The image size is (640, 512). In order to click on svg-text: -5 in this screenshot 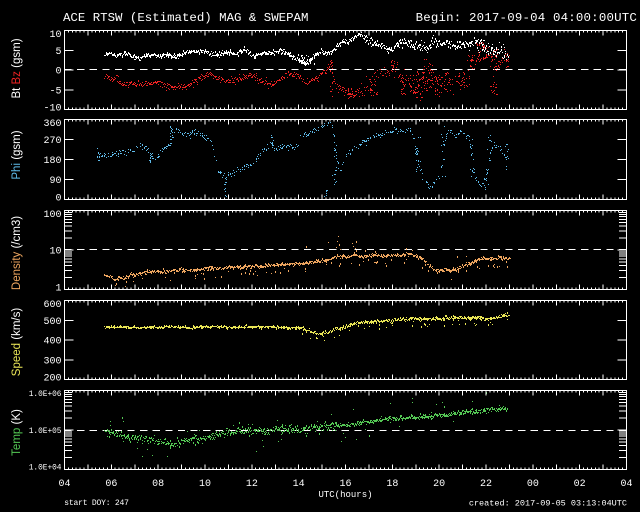, I will do `click(55, 91)`.